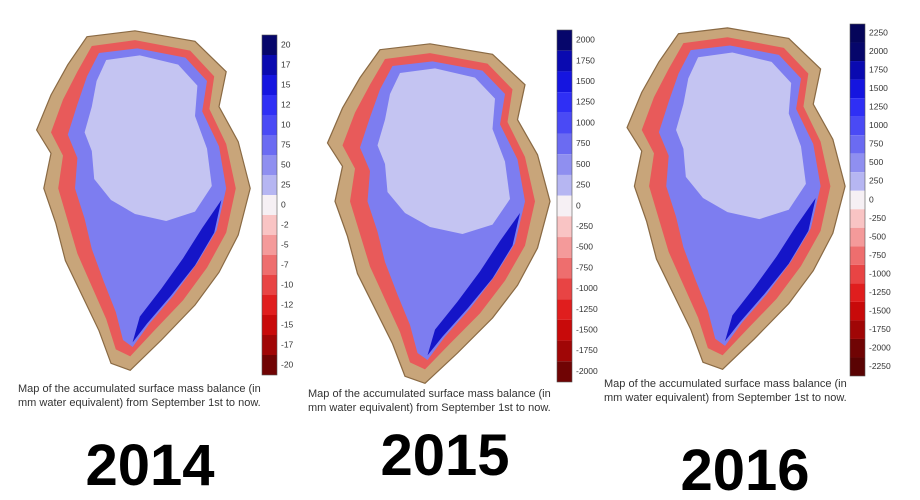 Image resolution: width=920 pixels, height=500 pixels. What do you see at coordinates (286, 64) in the screenshot?
I see `colorbar-label: 17` at bounding box center [286, 64].